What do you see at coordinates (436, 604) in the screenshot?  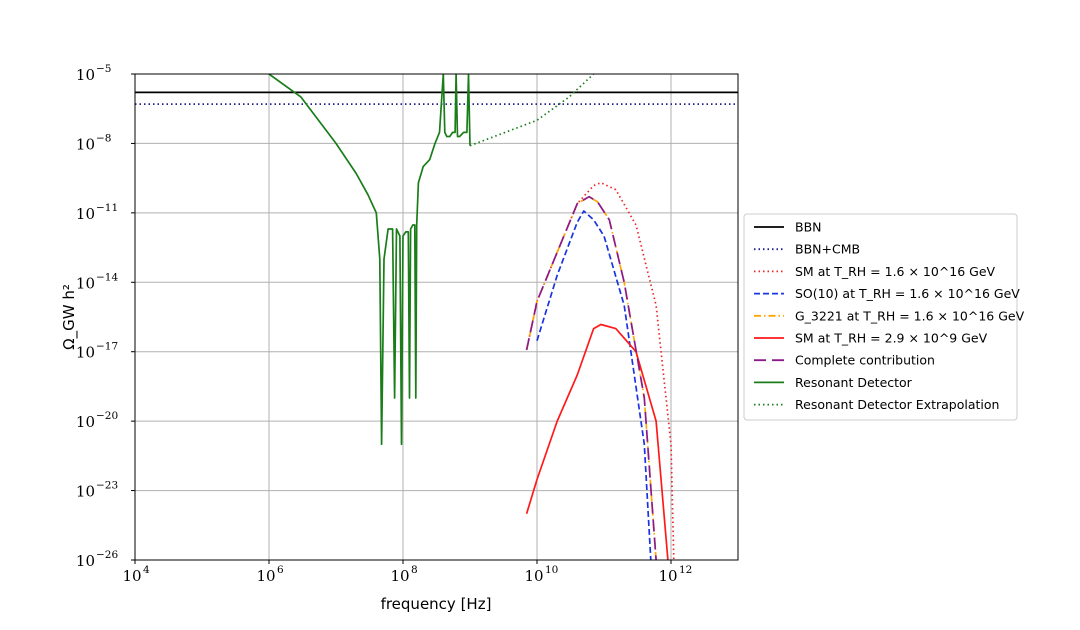 I see `x-axis-label: frequency [Hz]` at bounding box center [436, 604].